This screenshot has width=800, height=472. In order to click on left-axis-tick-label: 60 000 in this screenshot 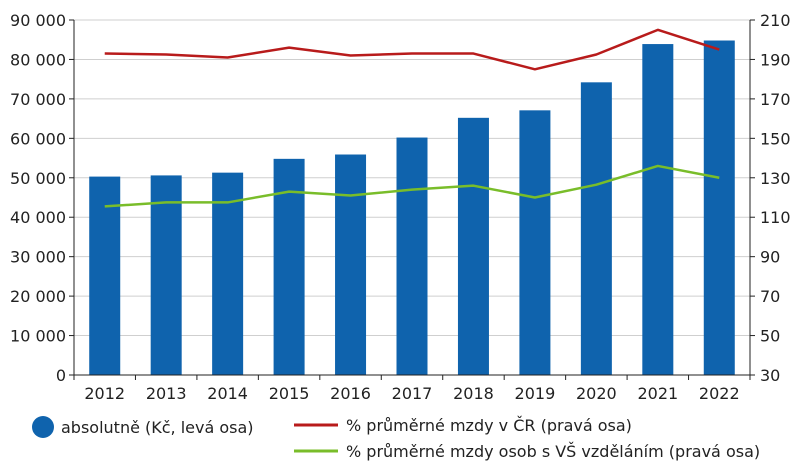, I will do `click(38, 138)`.